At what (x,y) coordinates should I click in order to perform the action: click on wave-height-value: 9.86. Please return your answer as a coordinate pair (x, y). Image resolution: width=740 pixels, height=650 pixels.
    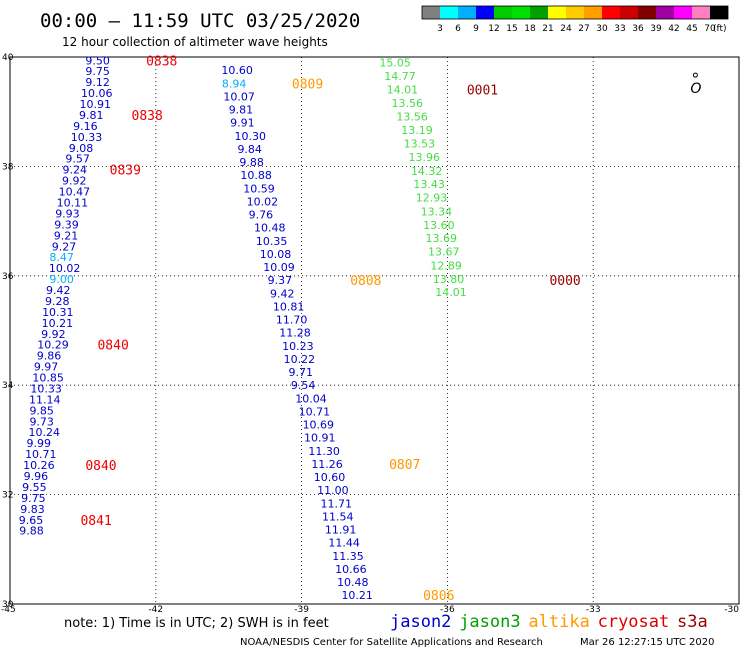
    Looking at the image, I should click on (49, 356).